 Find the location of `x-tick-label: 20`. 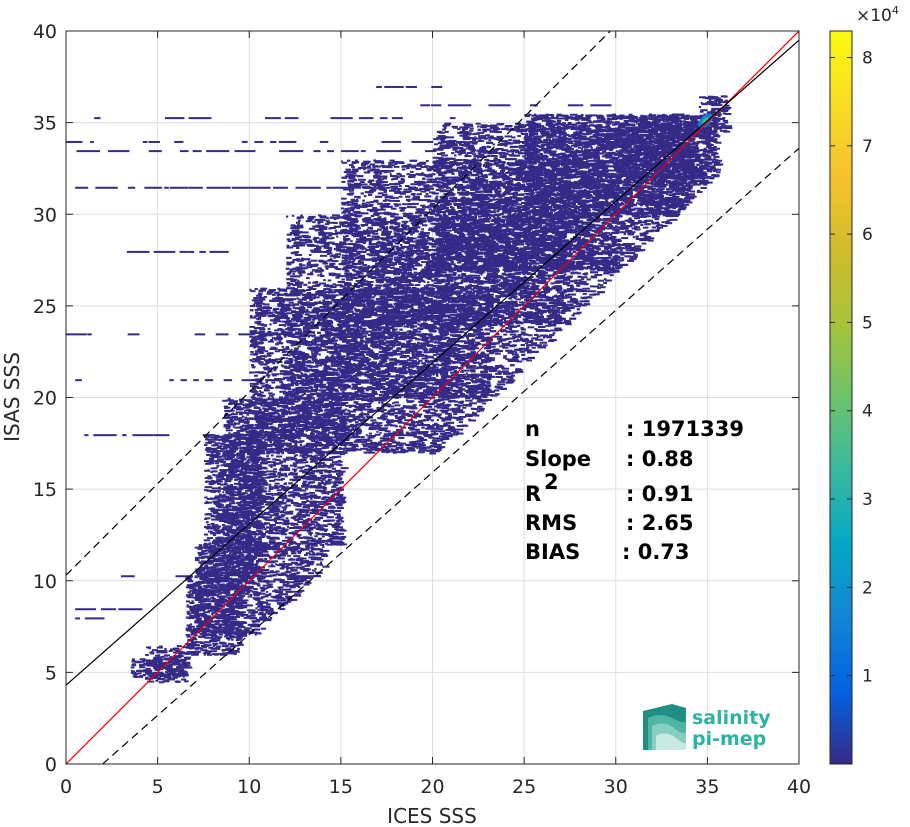

x-tick-label: 20 is located at coordinates (432, 787).